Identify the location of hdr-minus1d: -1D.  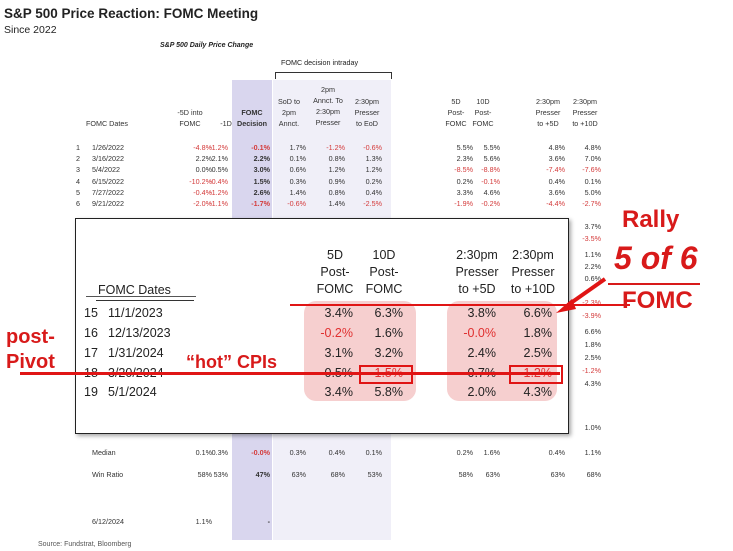
(226, 123).